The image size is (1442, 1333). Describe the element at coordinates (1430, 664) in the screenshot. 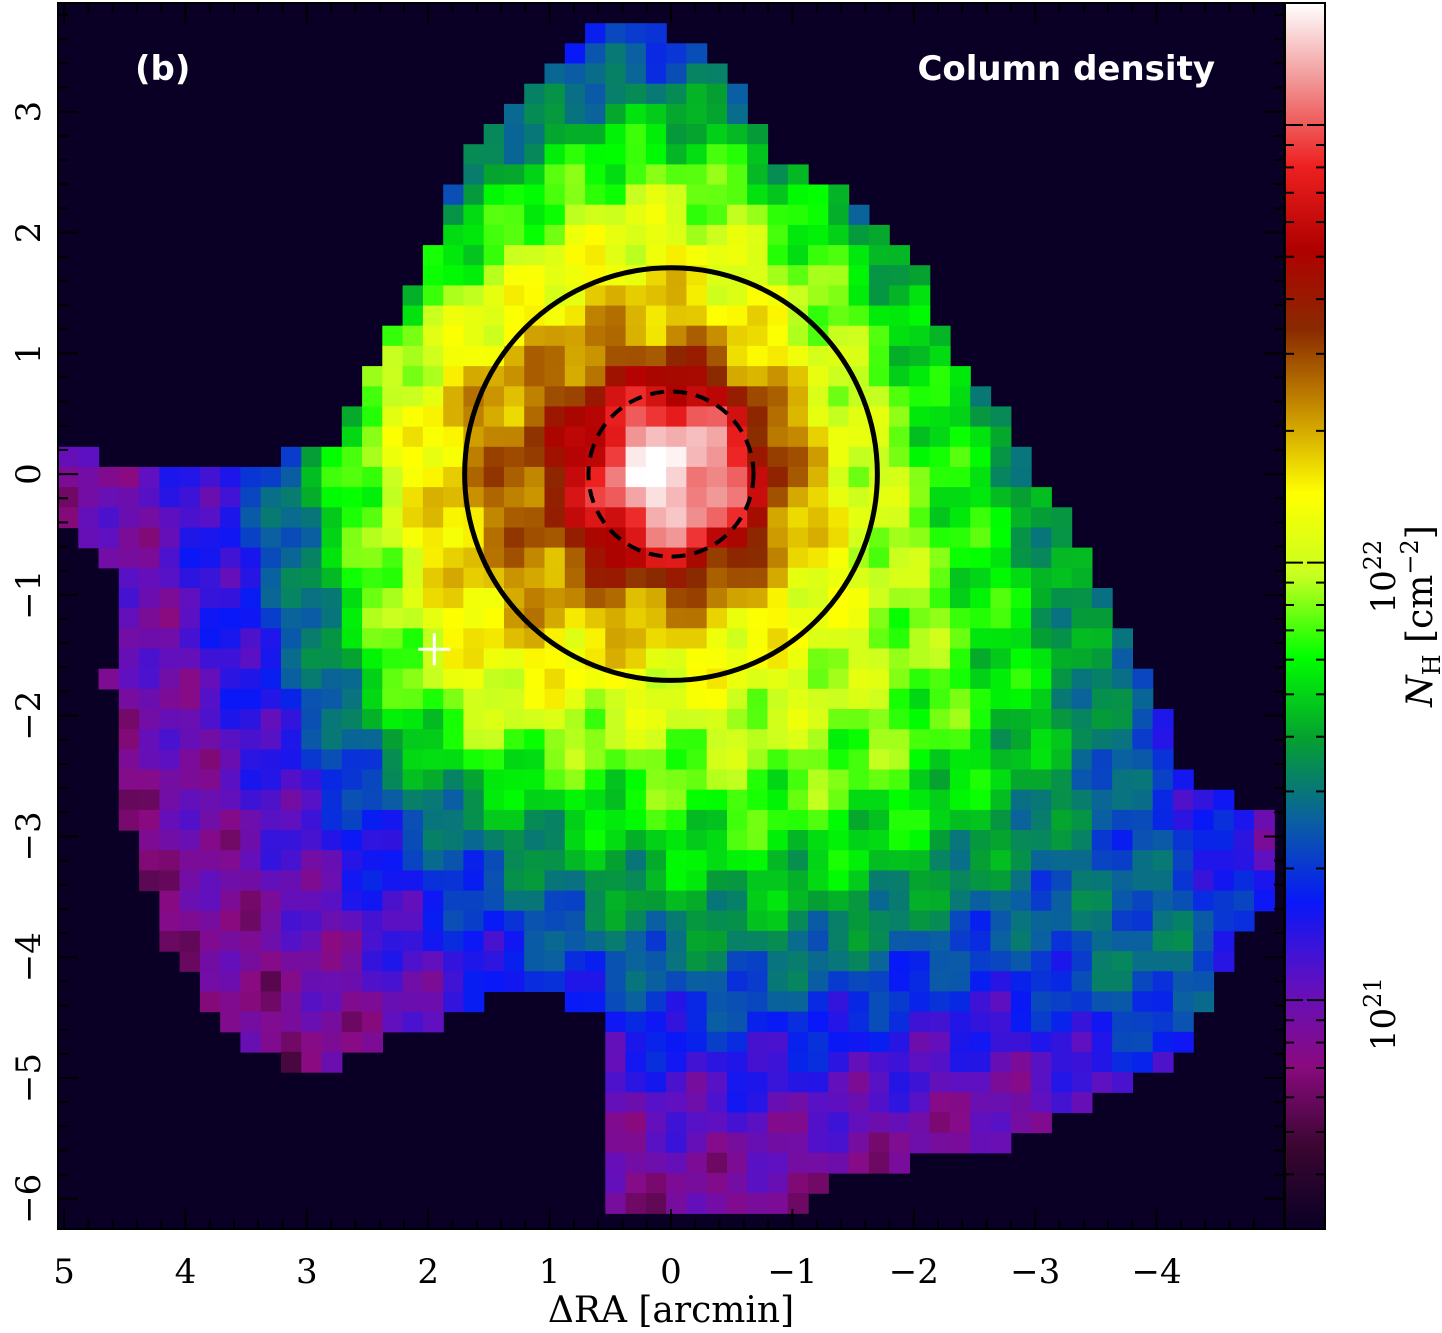

I see `colorbar-title-subscript: H` at that location.